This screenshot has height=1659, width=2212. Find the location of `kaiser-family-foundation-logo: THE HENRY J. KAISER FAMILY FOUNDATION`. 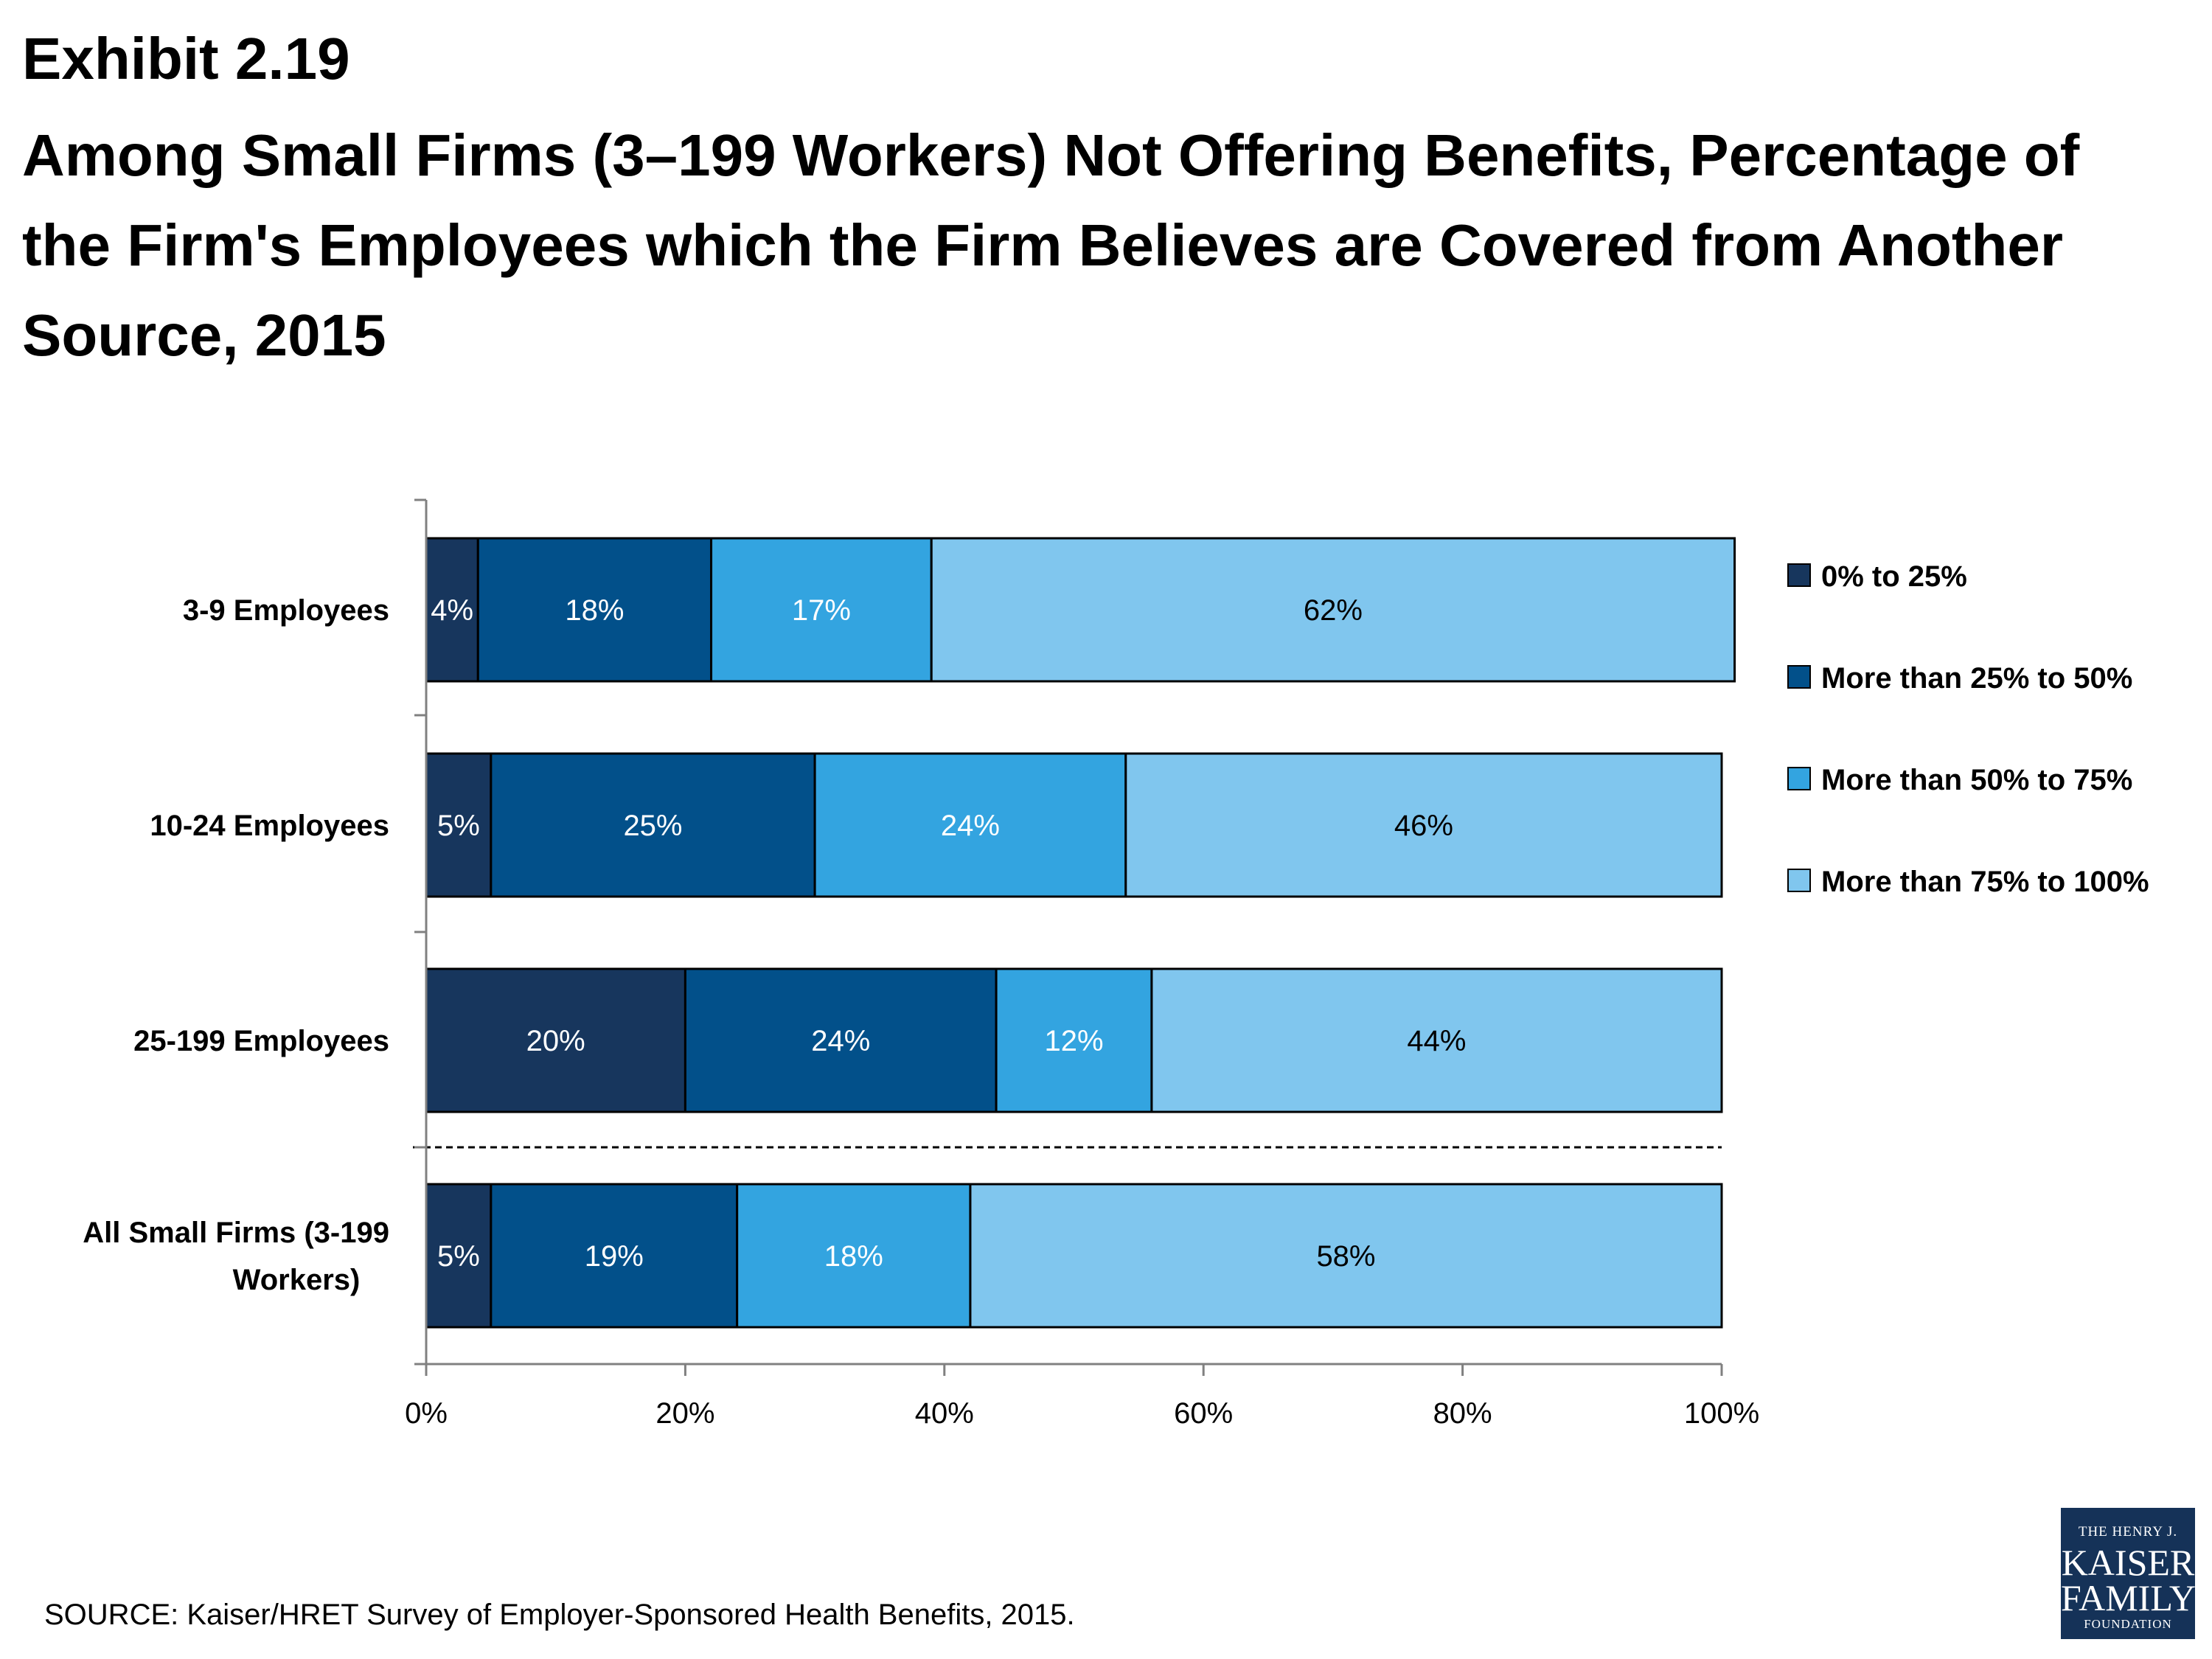

kaiser-family-foundation-logo: THE HENRY J. KAISER FAMILY FOUNDATION is located at coordinates (2128, 1573).